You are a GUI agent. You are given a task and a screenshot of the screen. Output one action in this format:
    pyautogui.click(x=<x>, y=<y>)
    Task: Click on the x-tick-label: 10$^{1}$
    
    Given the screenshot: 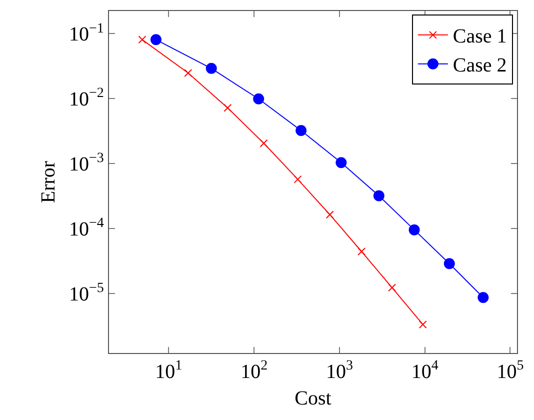 What is the action you would take?
    pyautogui.click(x=168, y=371)
    